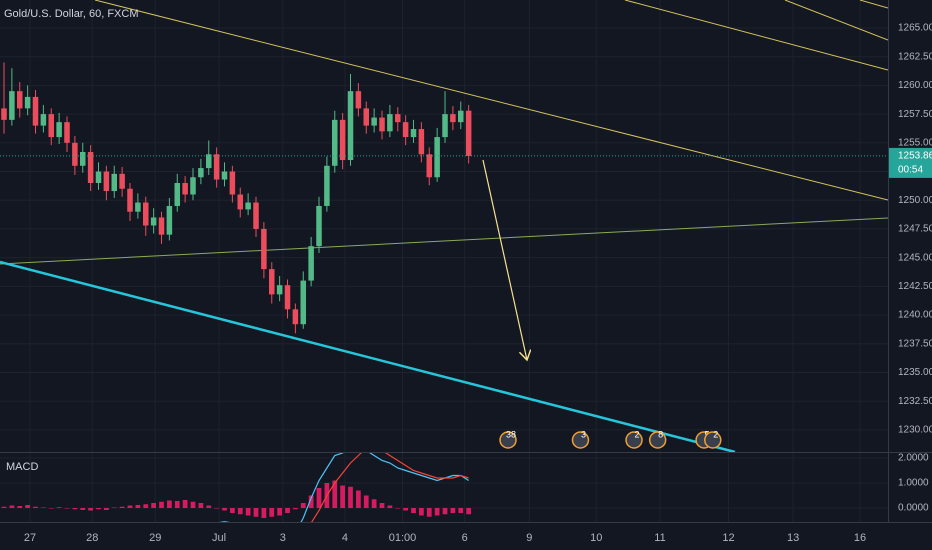 The image size is (932, 550). What do you see at coordinates (583, 434) in the screenshot?
I see `event-label: 3` at bounding box center [583, 434].